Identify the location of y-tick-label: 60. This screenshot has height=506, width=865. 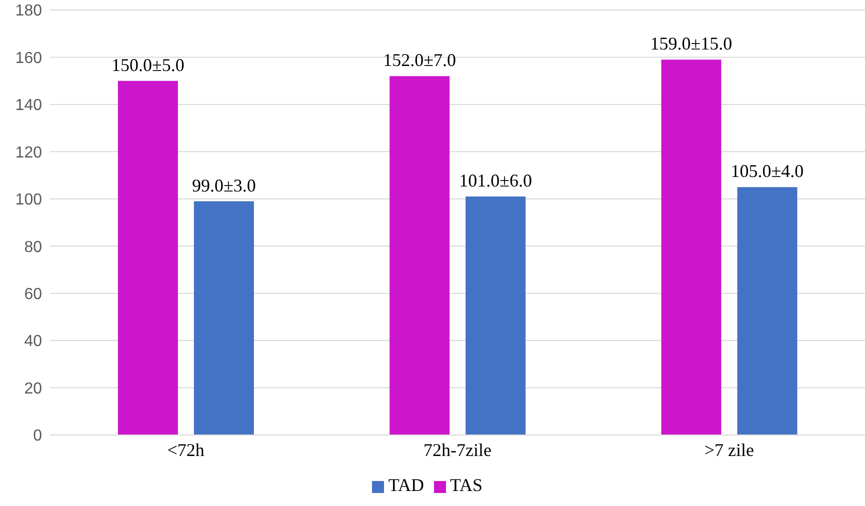
(33, 295).